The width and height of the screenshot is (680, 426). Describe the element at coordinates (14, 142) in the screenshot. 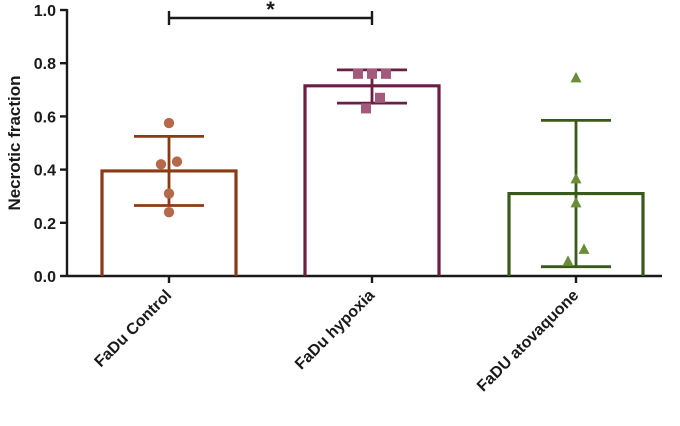

I see `y-axis-label: Necrotic fraction` at that location.